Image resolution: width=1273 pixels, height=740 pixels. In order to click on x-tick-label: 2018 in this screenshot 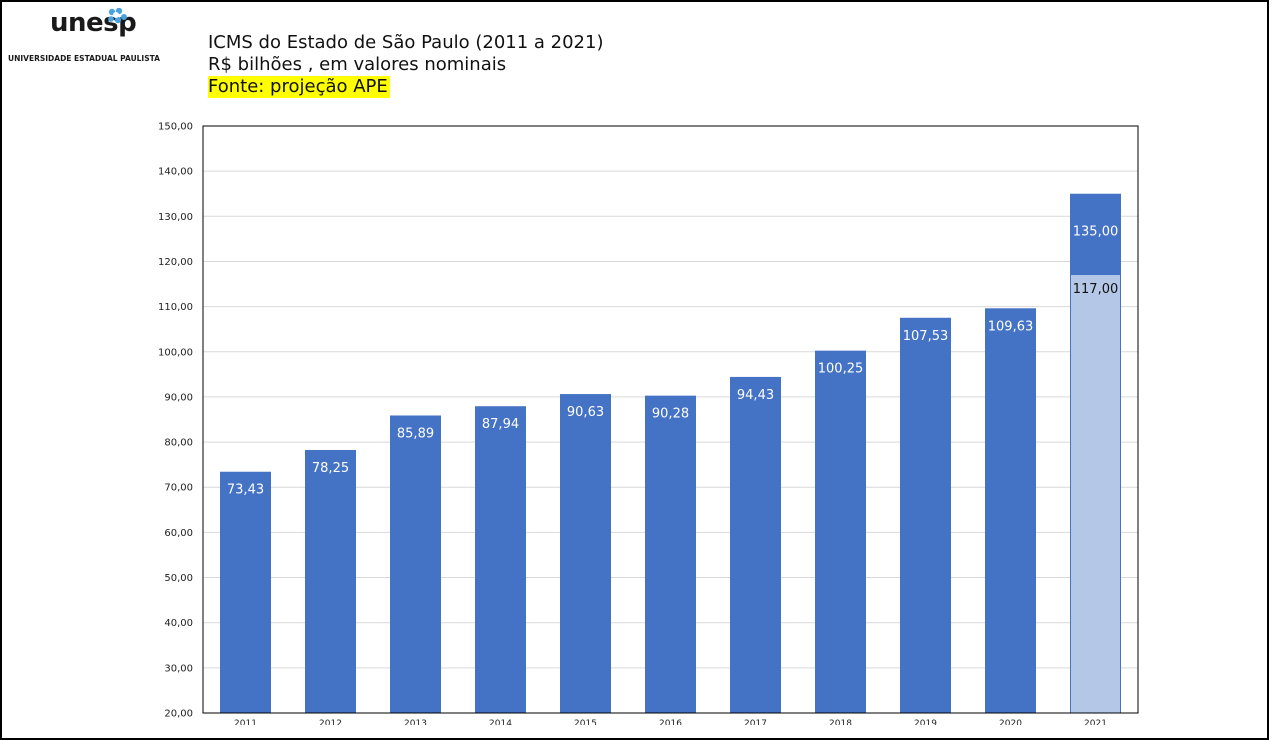, I will do `click(840, 722)`.